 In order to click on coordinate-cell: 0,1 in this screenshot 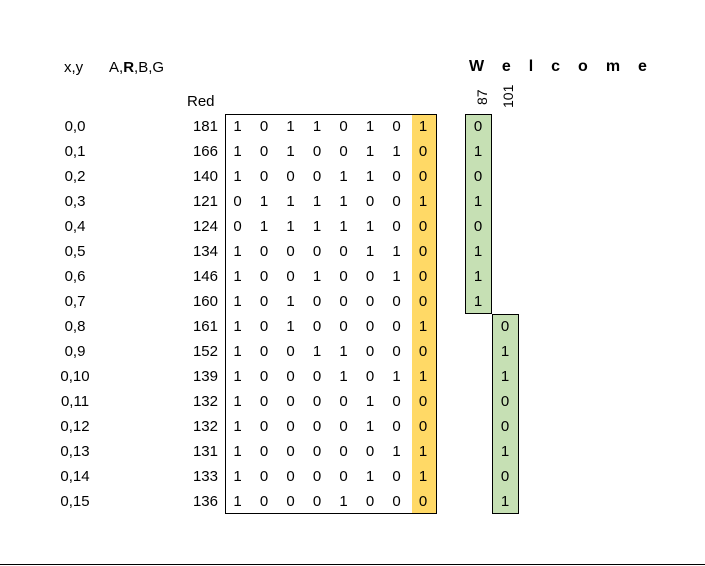, I will do `click(75, 151)`.